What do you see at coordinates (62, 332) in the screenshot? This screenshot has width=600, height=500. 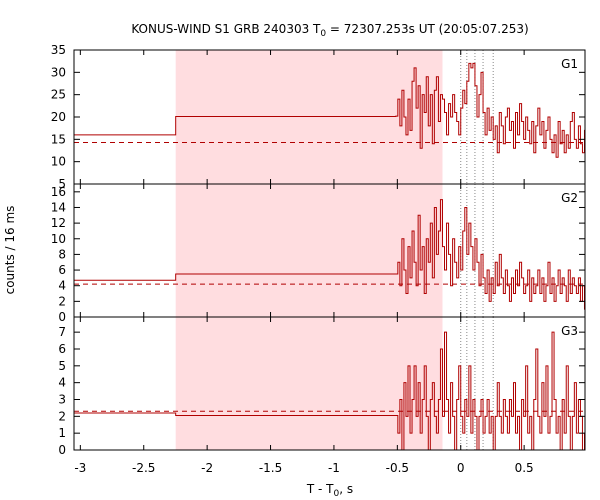 I see `y-tick-label: 7` at bounding box center [62, 332].